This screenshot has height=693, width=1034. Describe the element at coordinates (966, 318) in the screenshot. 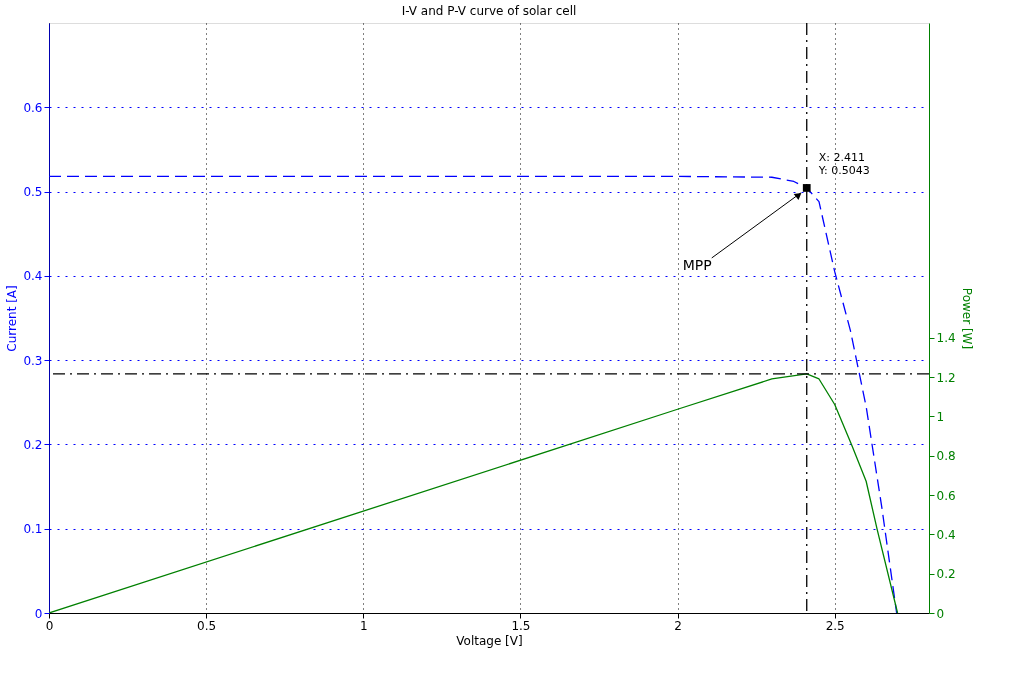

I see `y2-axis-title: Power [W]` at that location.